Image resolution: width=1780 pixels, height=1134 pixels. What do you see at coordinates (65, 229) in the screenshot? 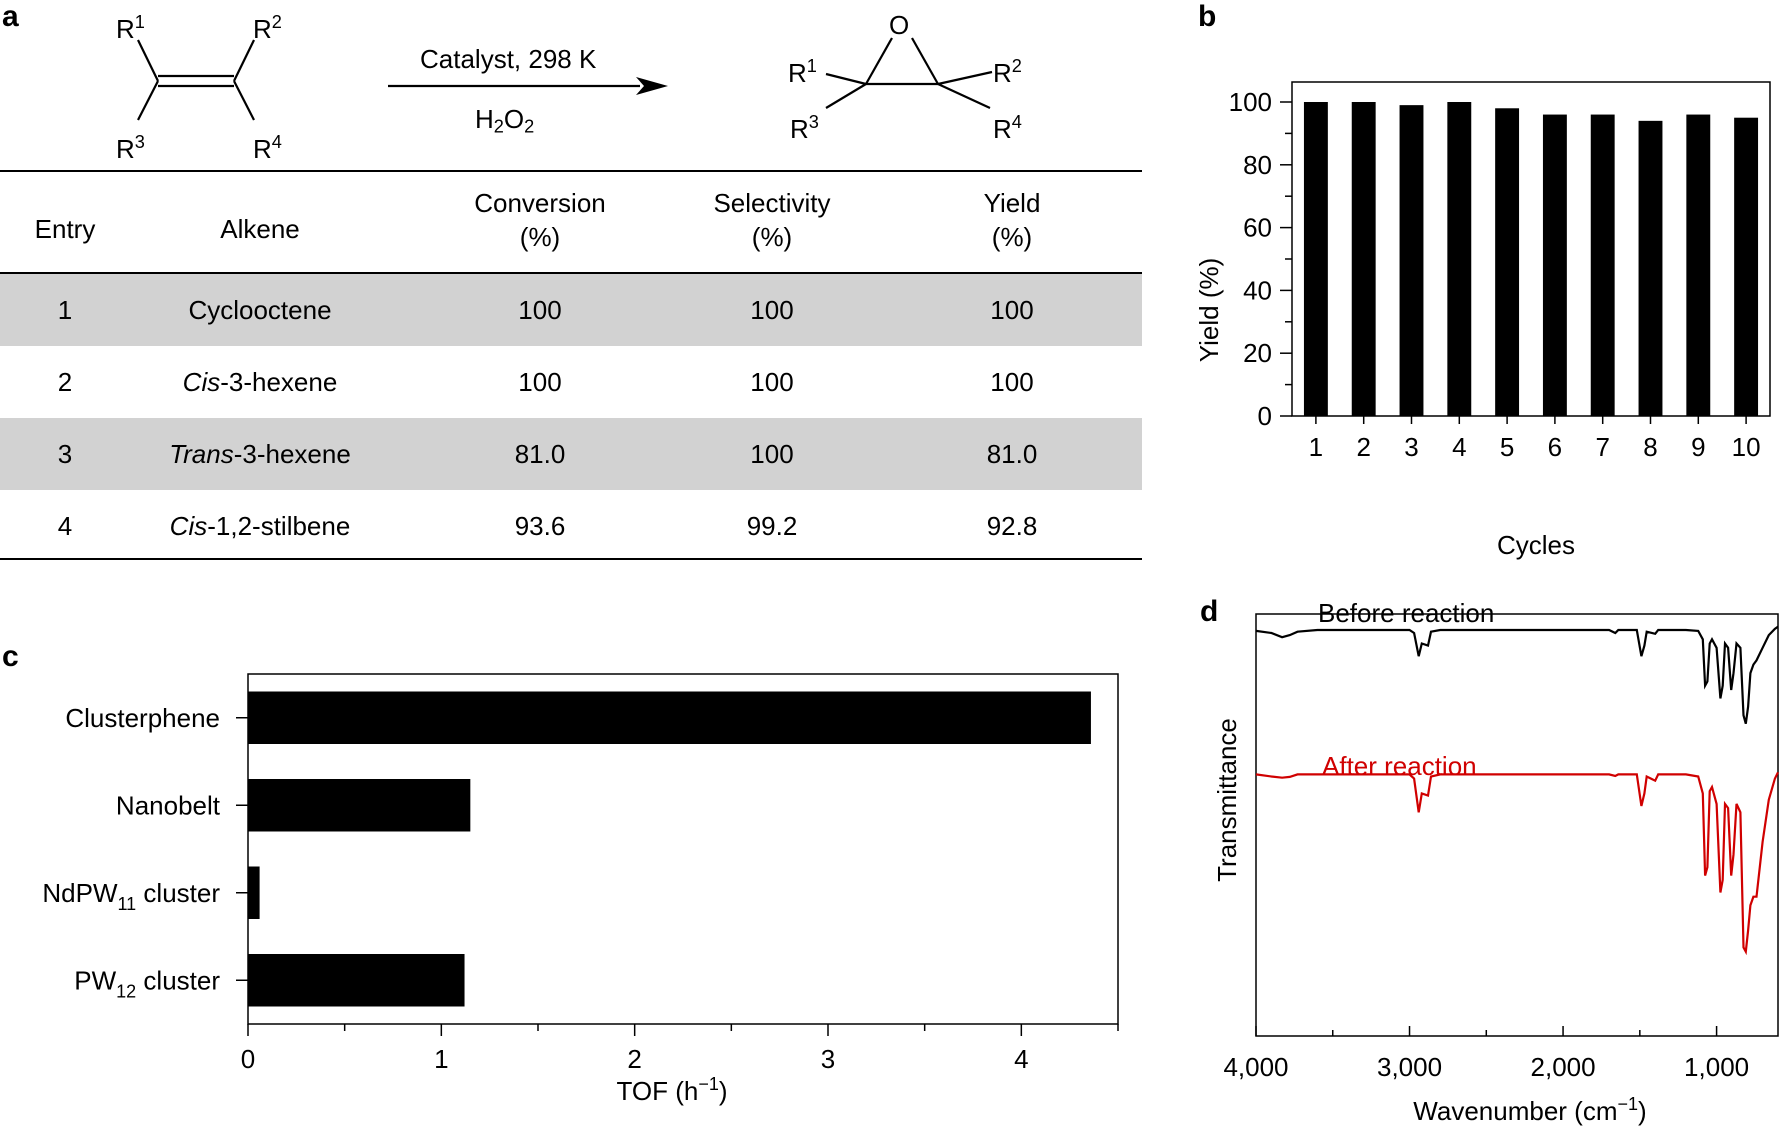
I see `table-header-entry: Entry` at bounding box center [65, 229].